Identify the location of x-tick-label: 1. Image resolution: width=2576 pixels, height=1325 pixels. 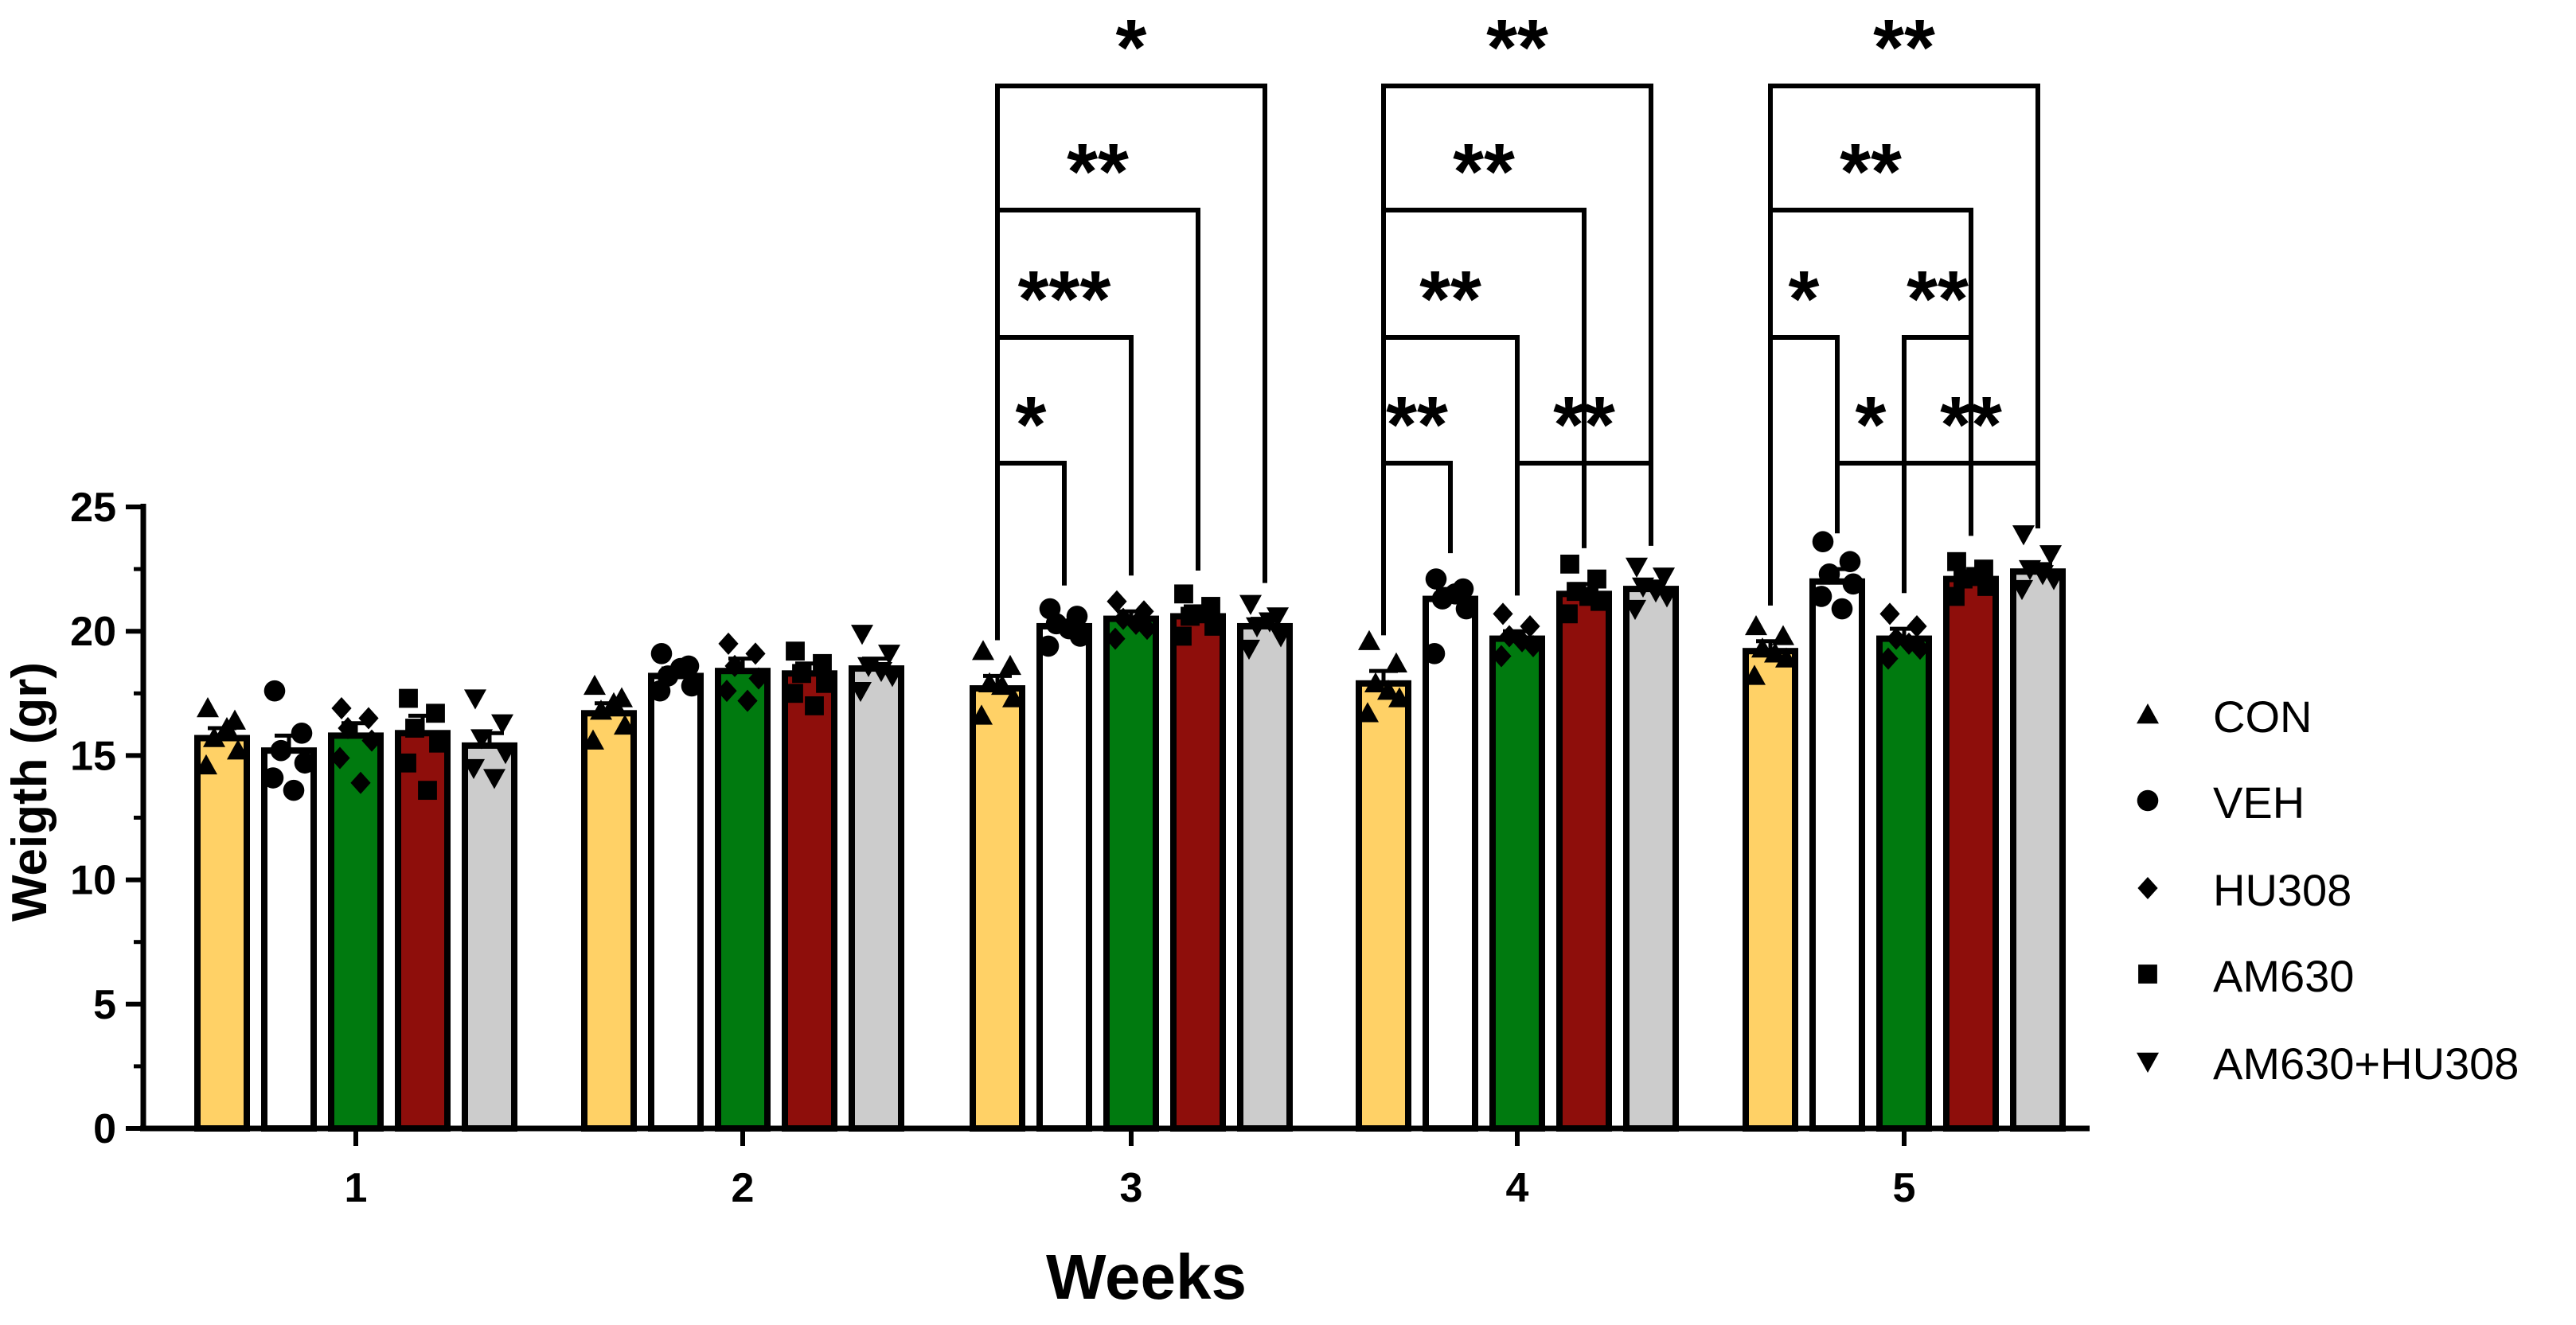
(356, 1188).